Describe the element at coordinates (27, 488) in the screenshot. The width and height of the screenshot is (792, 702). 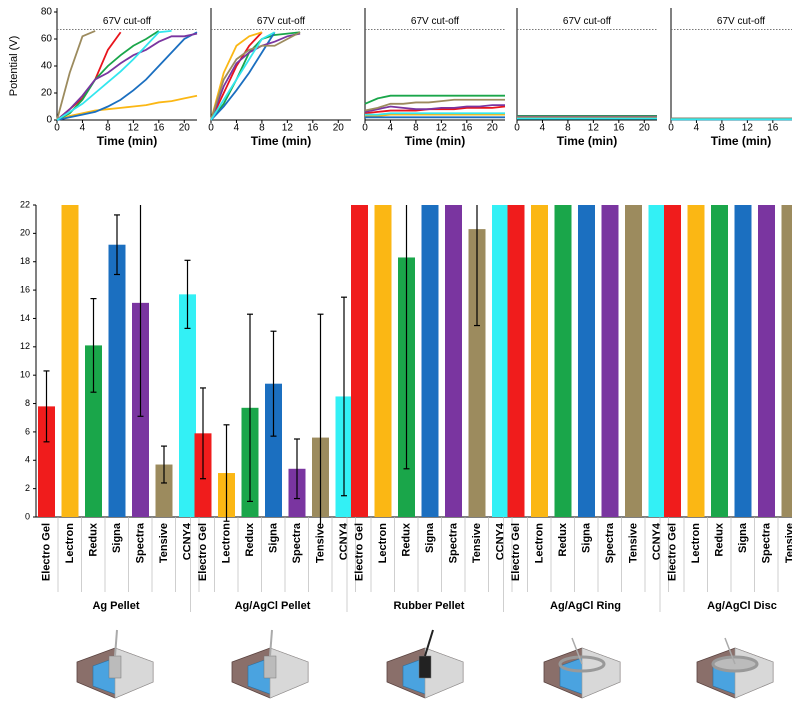
I see `y-tick-label: 2` at that location.